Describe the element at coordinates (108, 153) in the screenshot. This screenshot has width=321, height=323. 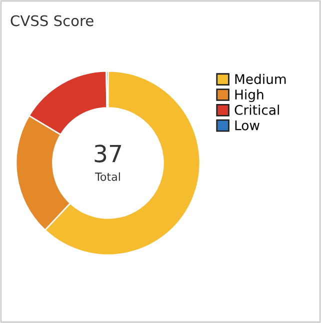
I see `text: 37` at that location.